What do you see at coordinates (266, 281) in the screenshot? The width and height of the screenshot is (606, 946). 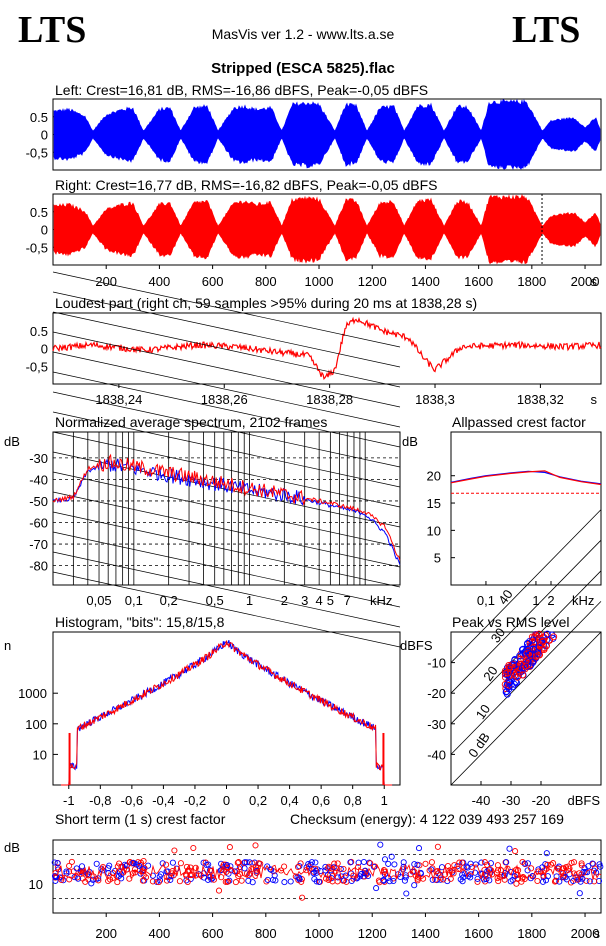 I see `time-axis-label: 800` at bounding box center [266, 281].